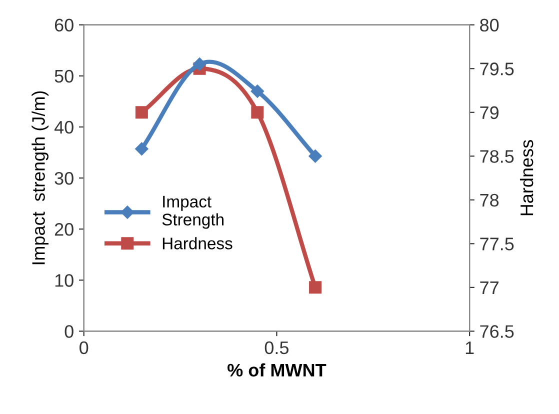  Describe the element at coordinates (197, 243) in the screenshot. I see `legend-label: Hardness` at that location.